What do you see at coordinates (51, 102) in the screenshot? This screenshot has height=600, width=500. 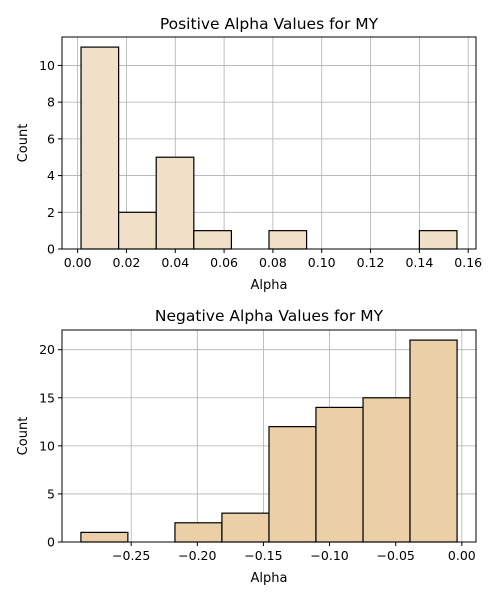 I see `y-tick-label: 8` at bounding box center [51, 102].